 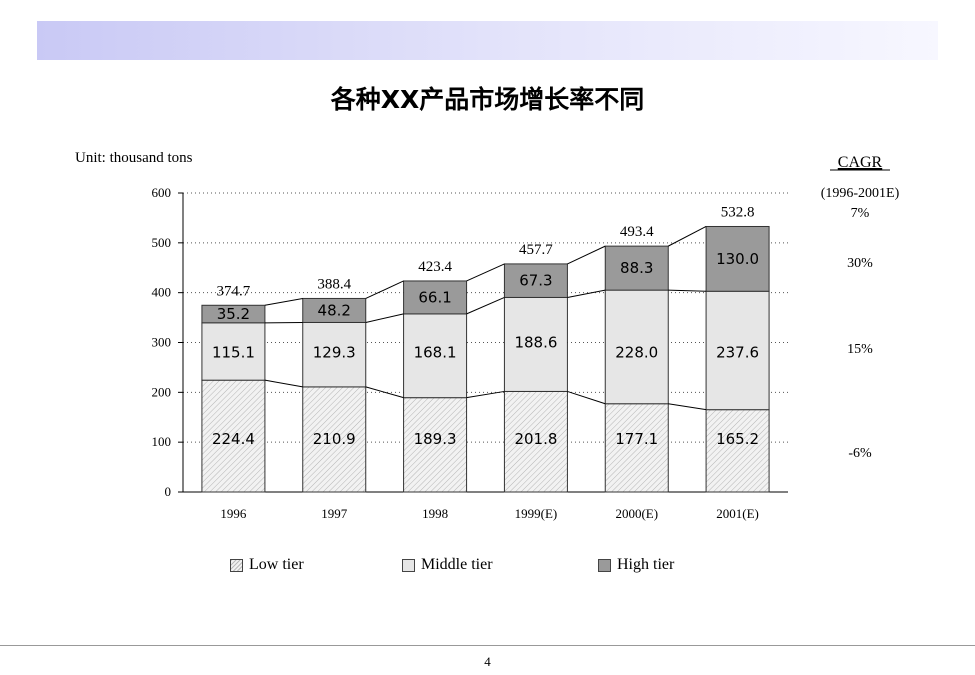 I want to click on x-tick-label: 1999(E), so click(x=536, y=513).